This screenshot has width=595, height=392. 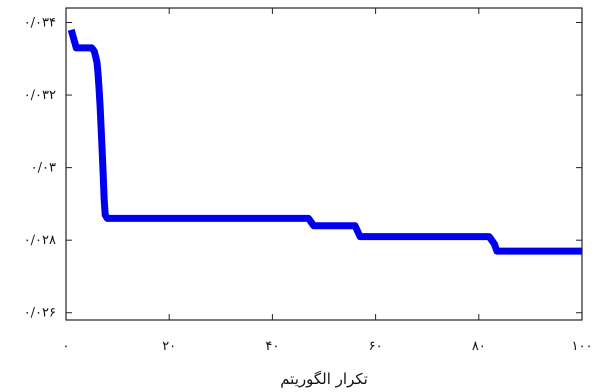 I want to click on x-tick-label: ۰, so click(x=66, y=346).